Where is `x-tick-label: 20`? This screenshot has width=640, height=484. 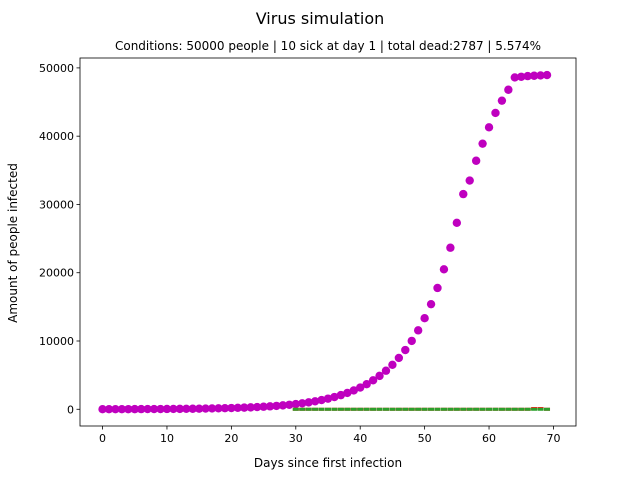
x-tick-label: 20 is located at coordinates (231, 438).